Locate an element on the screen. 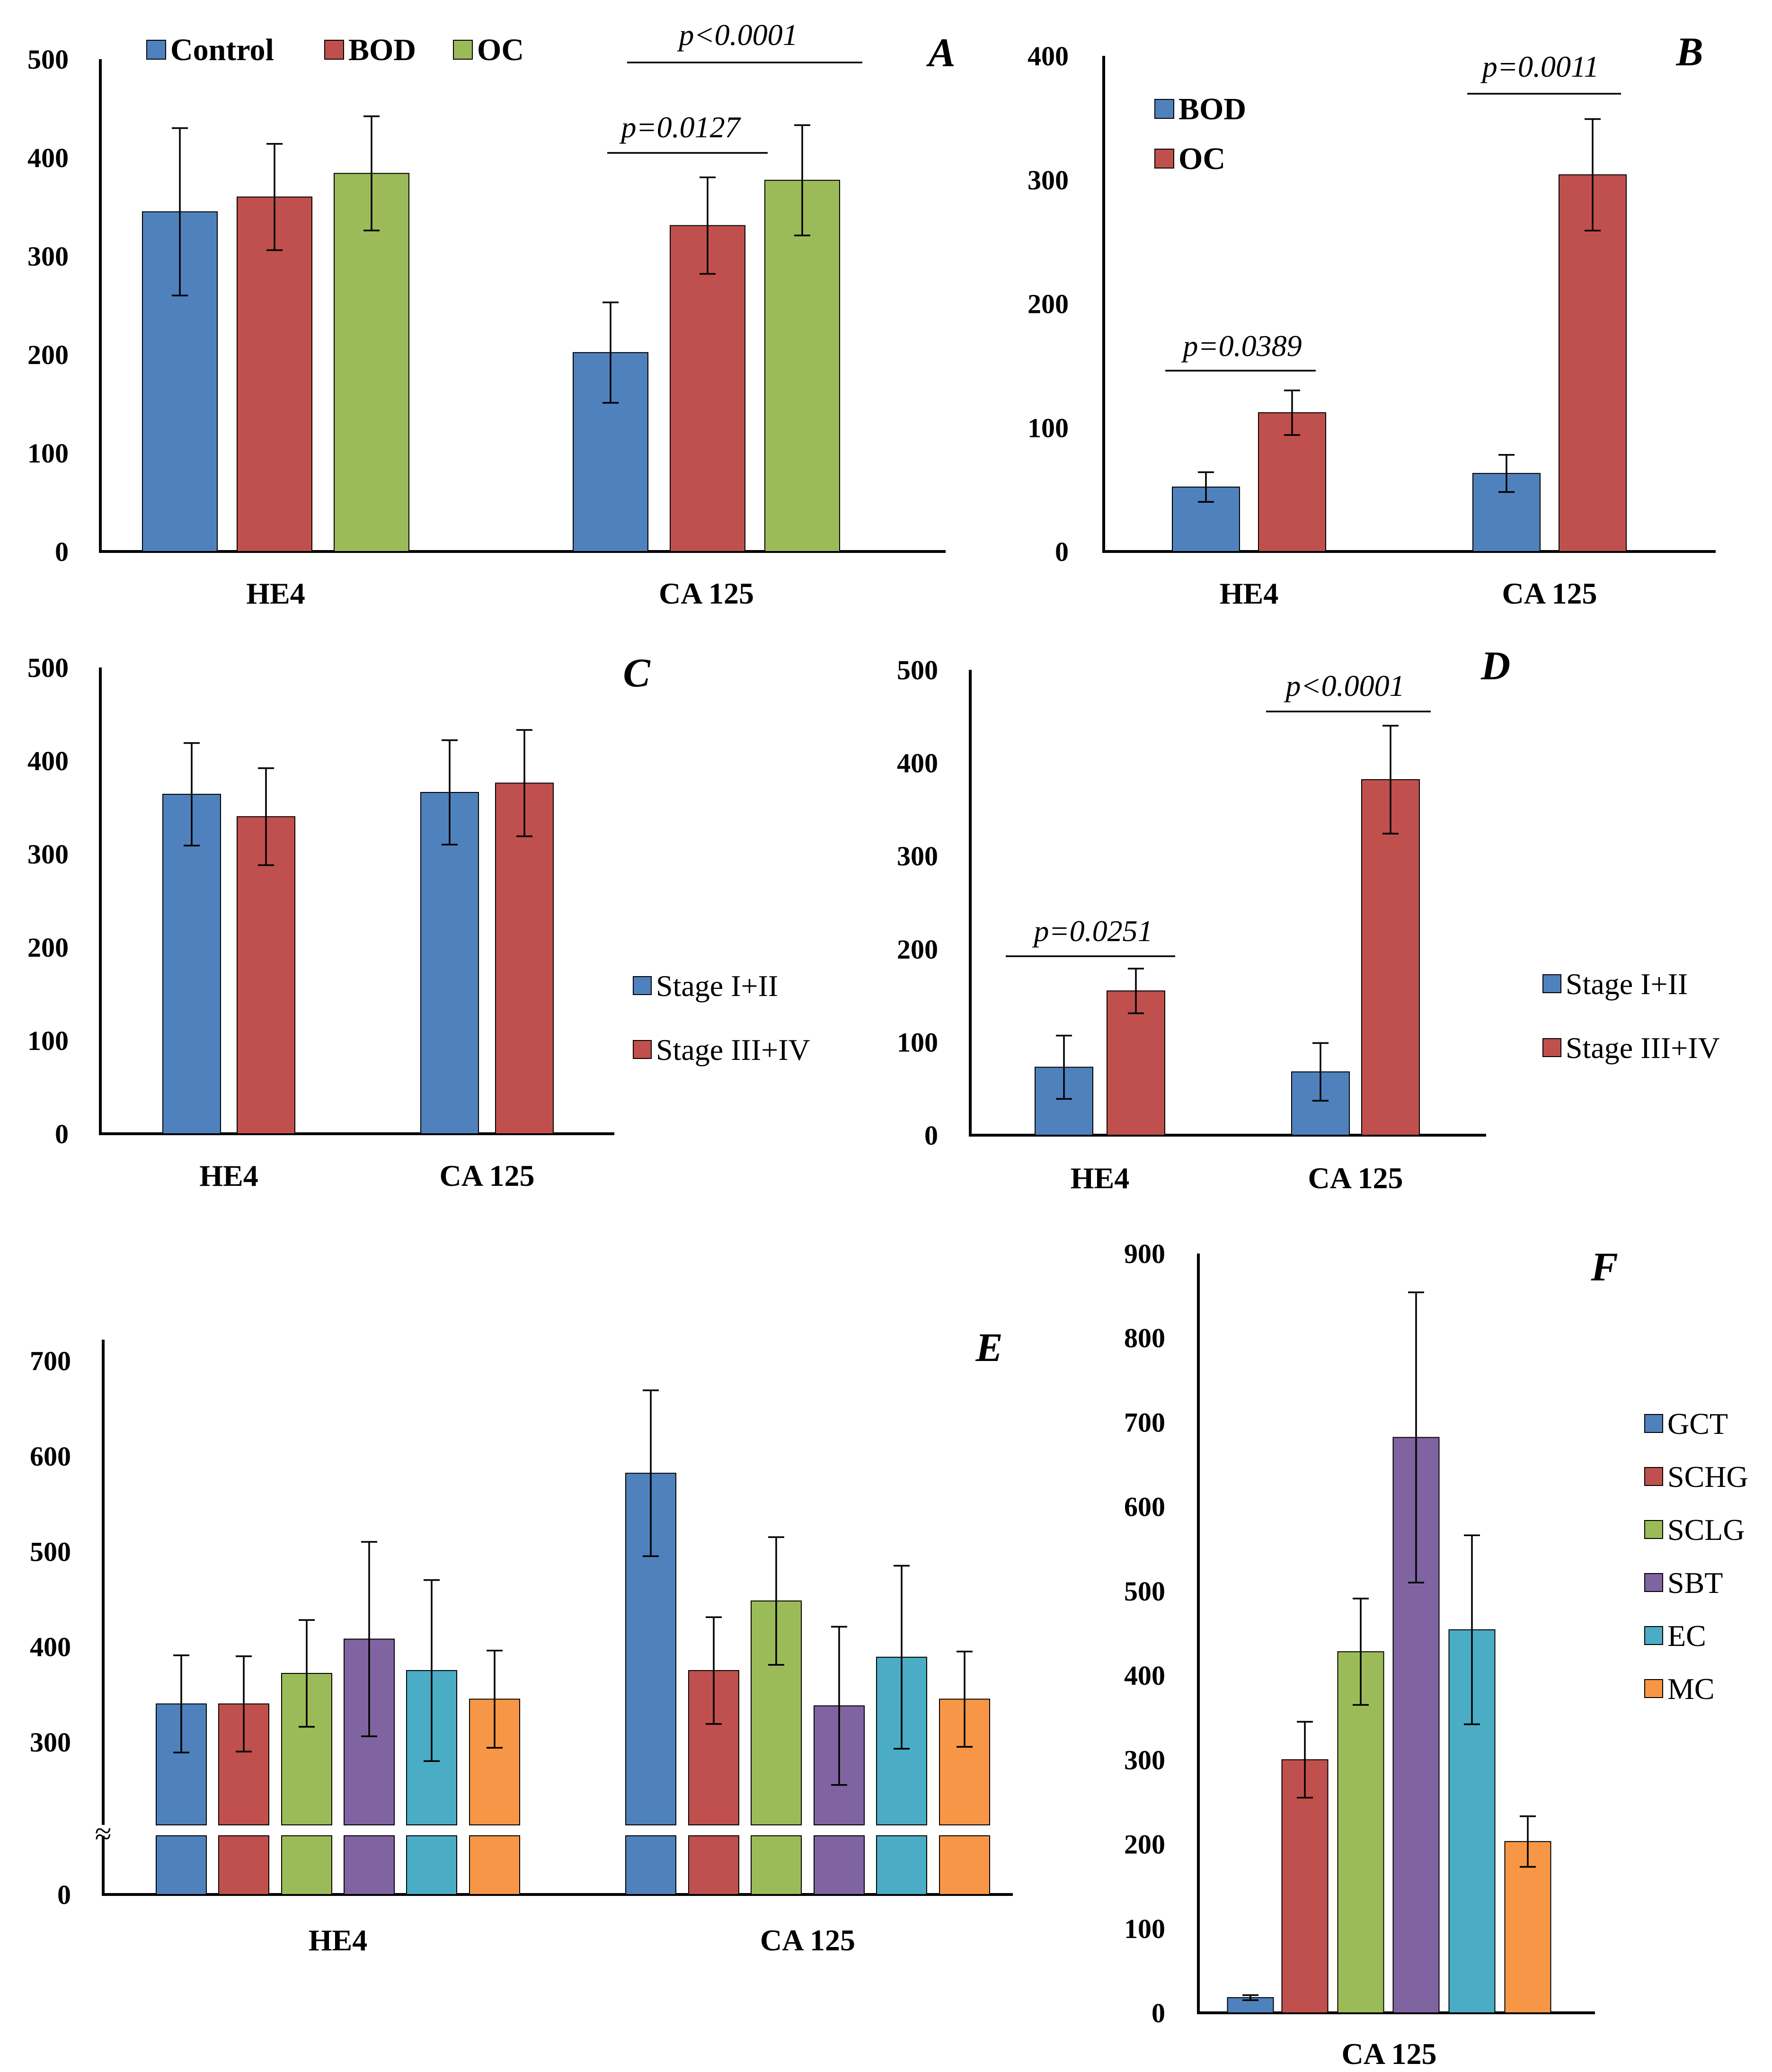 The width and height of the screenshot is (1772, 2072). panel-d-category-label: HE4 is located at coordinates (1100, 1178).